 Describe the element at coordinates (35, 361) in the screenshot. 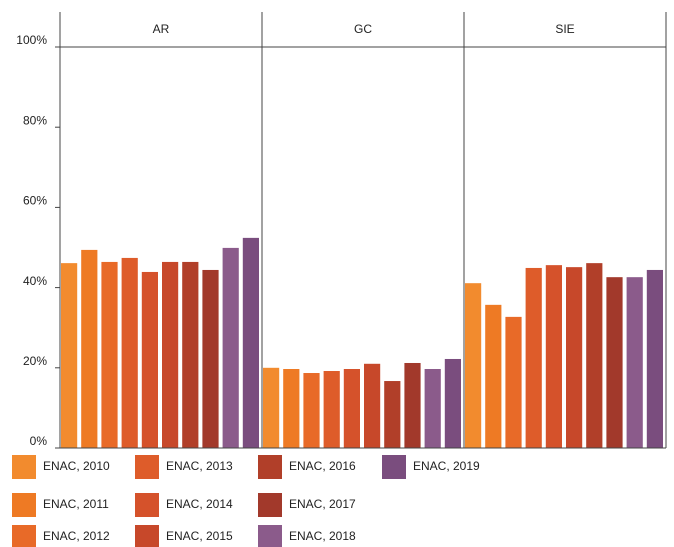

I see `y-tick-label: 20%` at that location.